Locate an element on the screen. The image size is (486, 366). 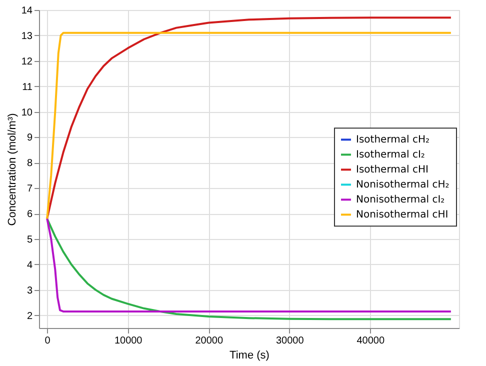
y-tick-label: 10 is located at coordinates (27, 112).